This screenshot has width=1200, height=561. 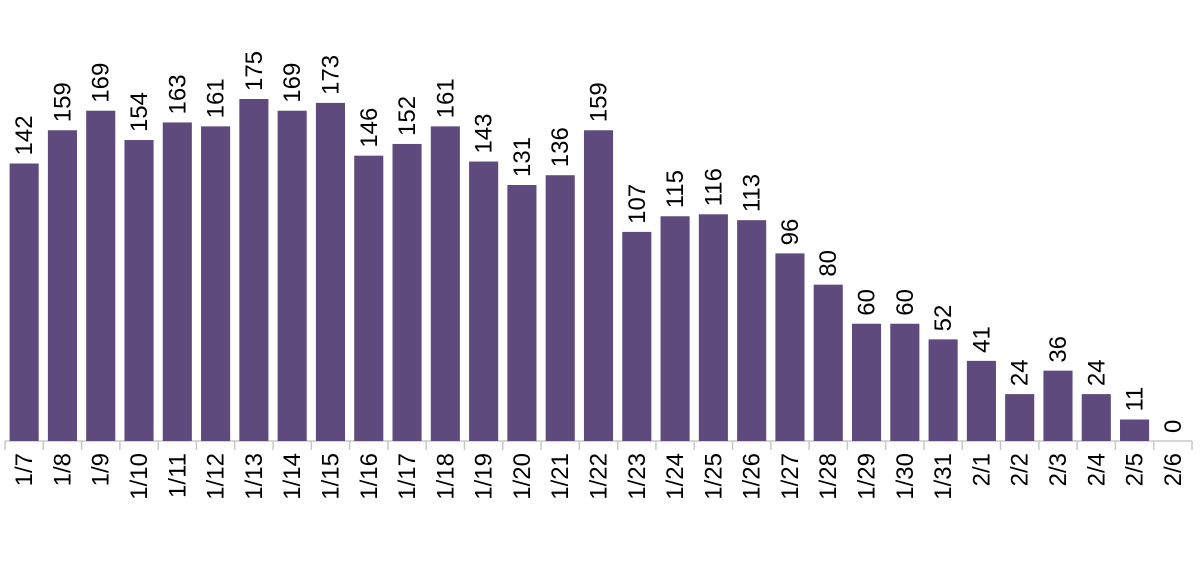 I want to click on data-label-1/11: 163, so click(x=177, y=94).